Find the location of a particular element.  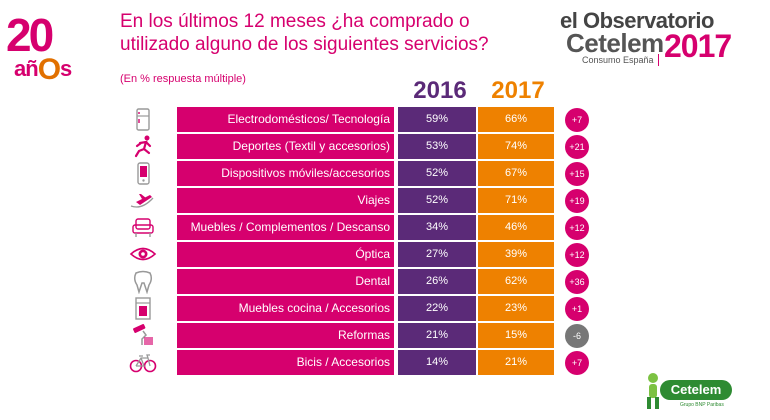

value-2017: 71% is located at coordinates (516, 200).